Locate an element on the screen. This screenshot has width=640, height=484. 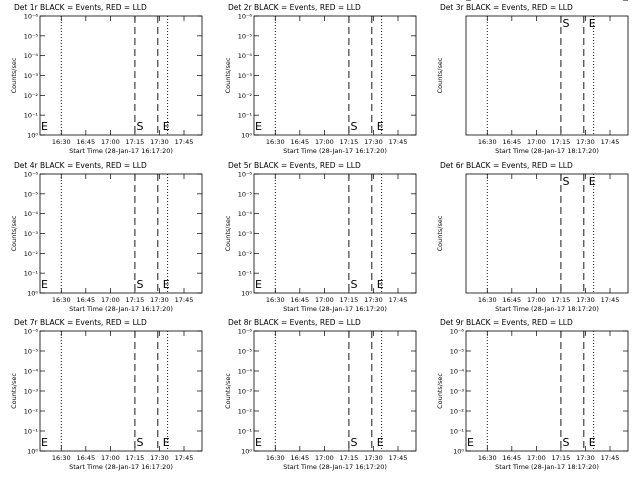
det-2-xtick-label: 17:00 is located at coordinates (324, 142).